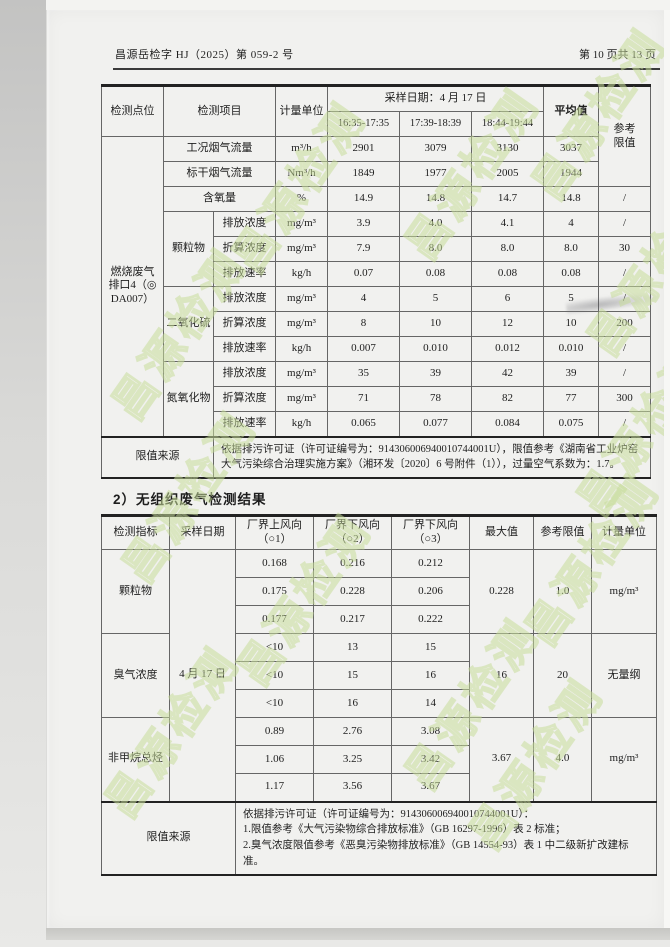  I want to click on column-header-date: 采样日期, so click(202, 532).